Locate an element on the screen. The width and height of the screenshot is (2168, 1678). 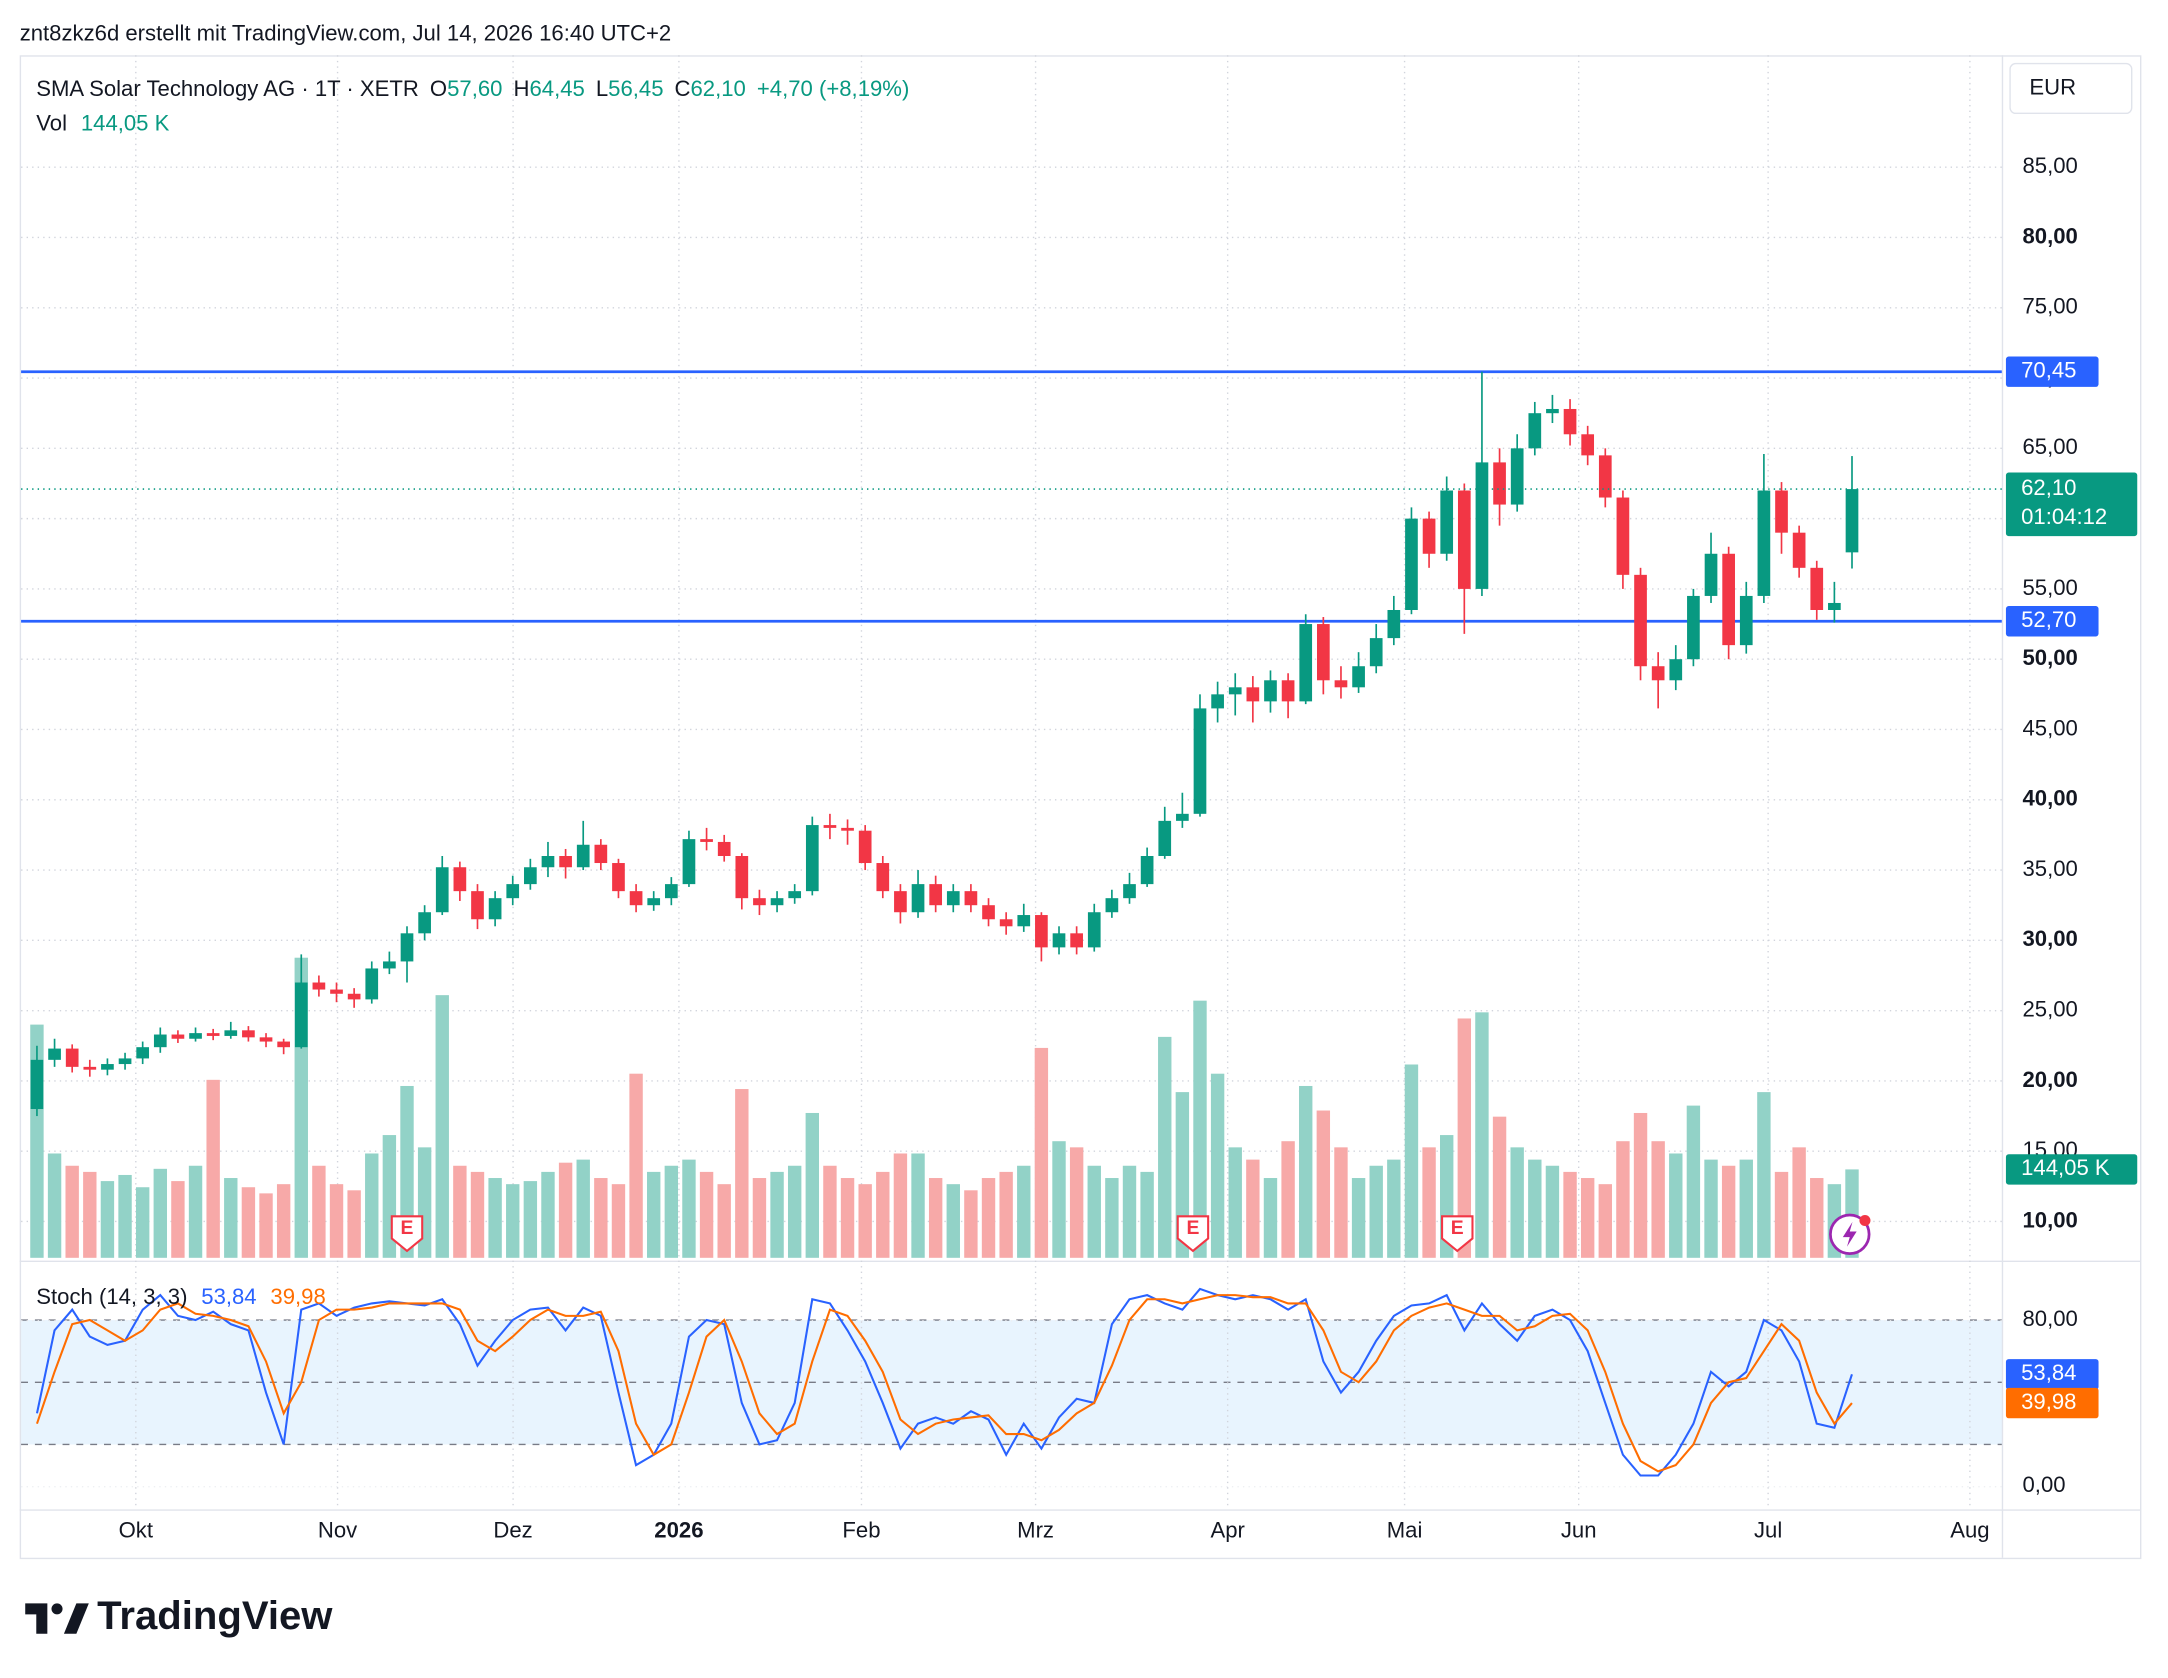
y-tick-label: 40,00 is located at coordinates (2050, 798).